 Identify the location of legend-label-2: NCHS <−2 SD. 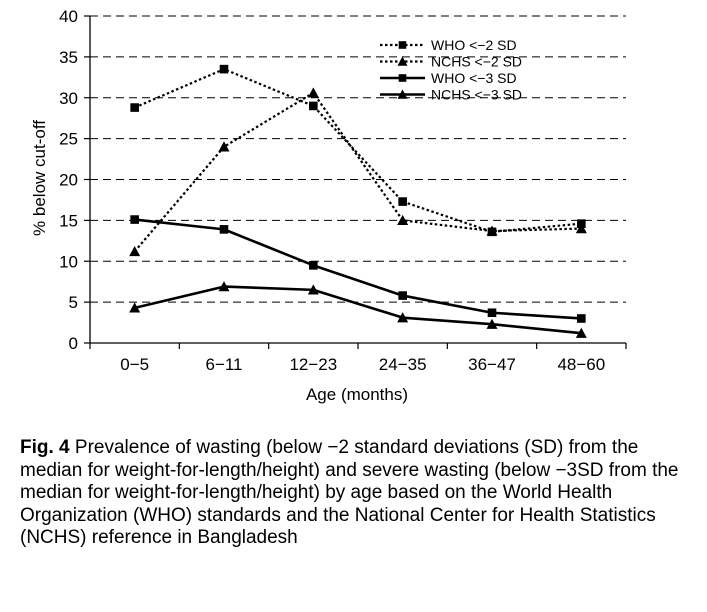
(476, 62).